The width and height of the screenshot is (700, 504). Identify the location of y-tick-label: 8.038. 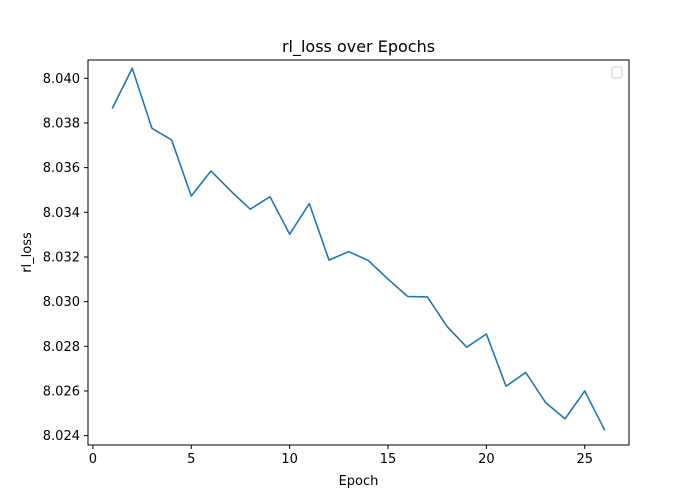
(61, 123).